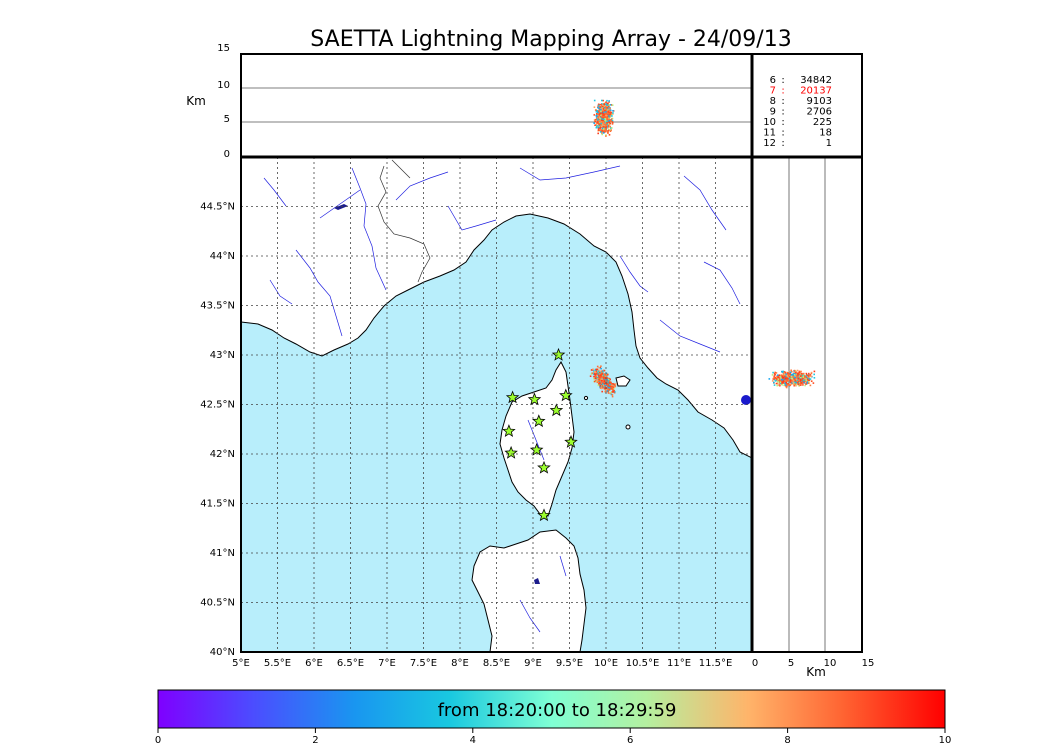  What do you see at coordinates (769, 122) in the screenshot?
I see `stat-label: 10` at bounding box center [769, 122].